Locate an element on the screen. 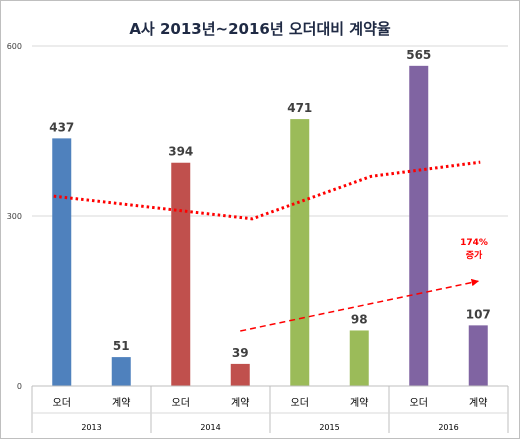  data-label-2014-계약: 39 is located at coordinates (240, 353).